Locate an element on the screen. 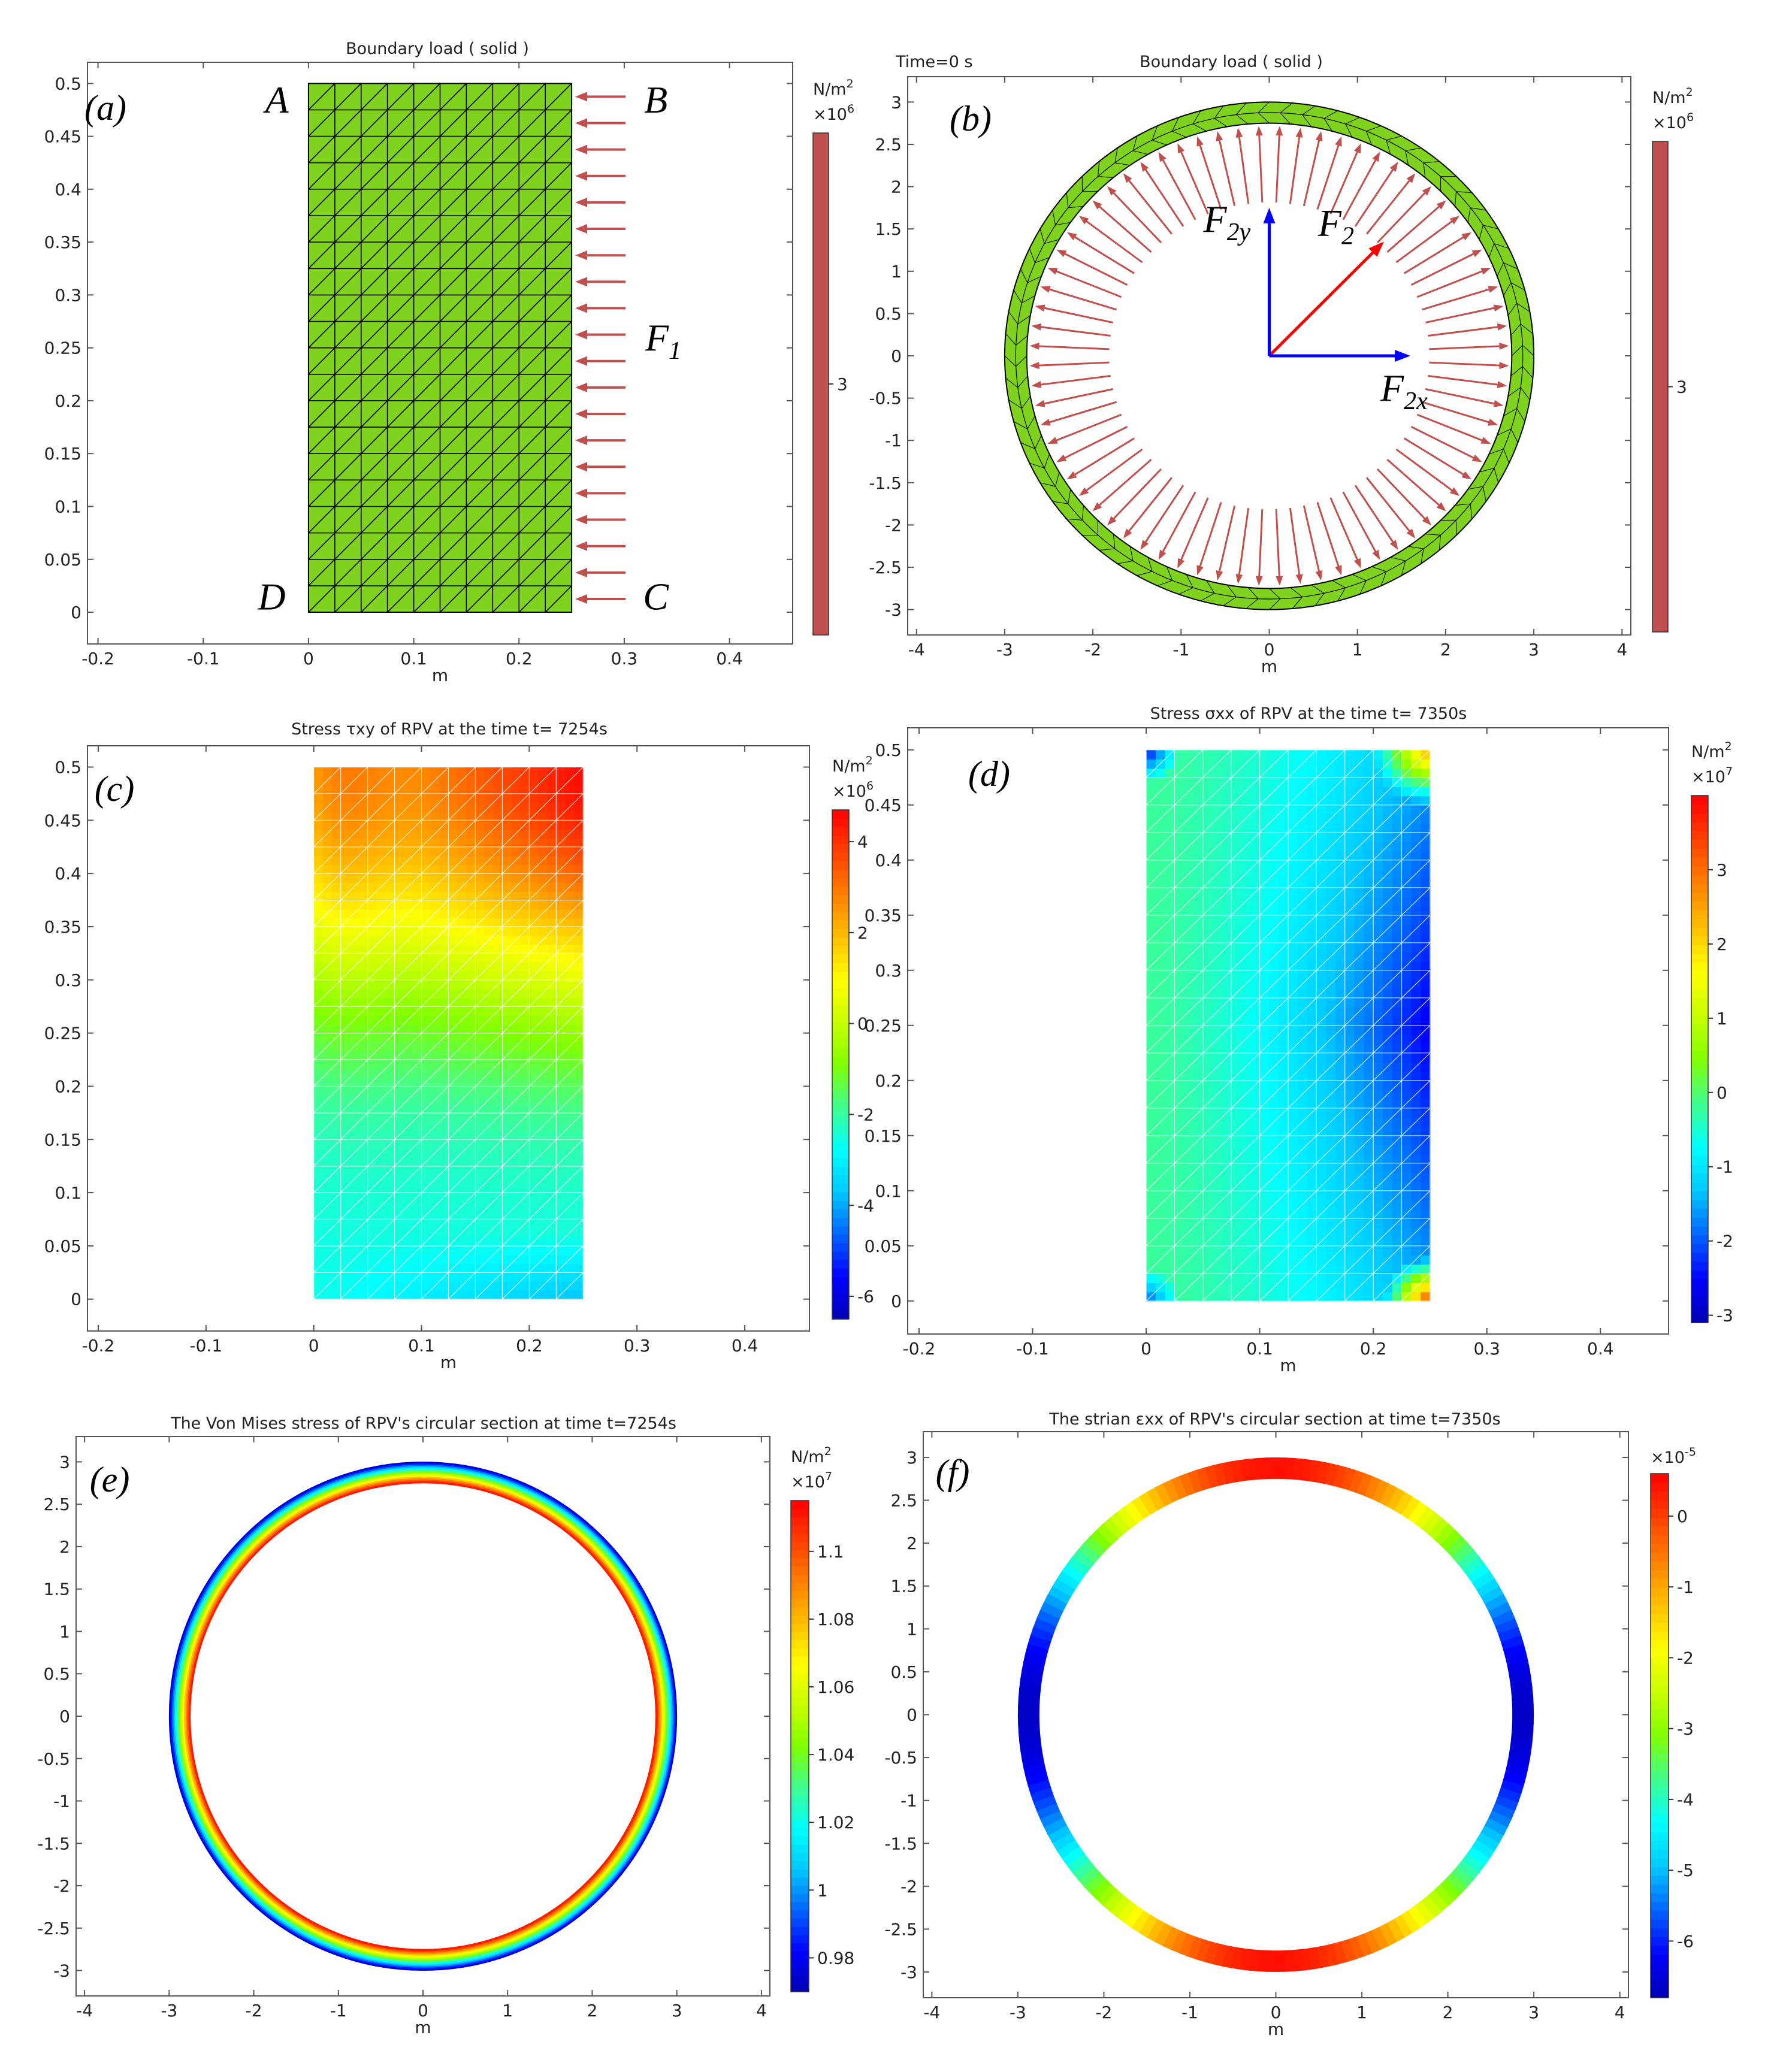 This screenshot has width=1786, height=2072. load-arrow-head is located at coordinates (581, 387).